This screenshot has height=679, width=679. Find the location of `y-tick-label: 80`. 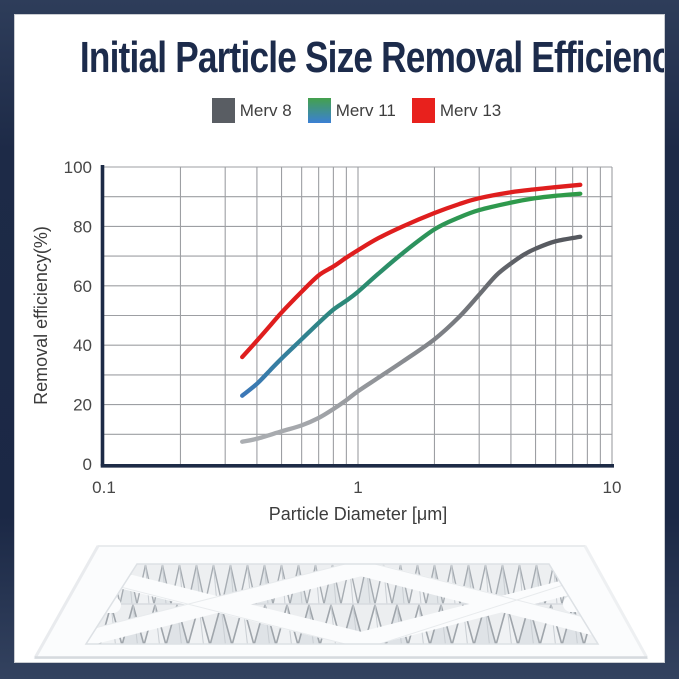

y-tick-label: 80 is located at coordinates (82, 226).